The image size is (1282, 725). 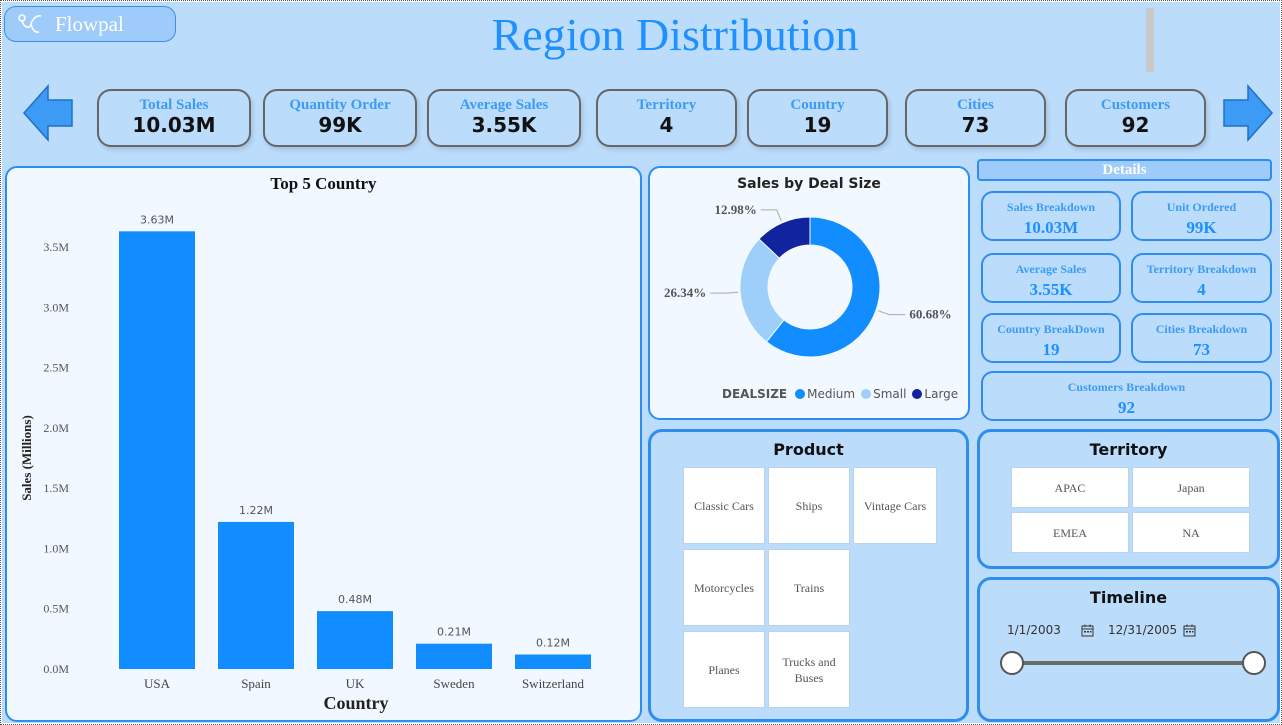 I want to click on detail-label: Unit Ordered, so click(x=1201, y=207).